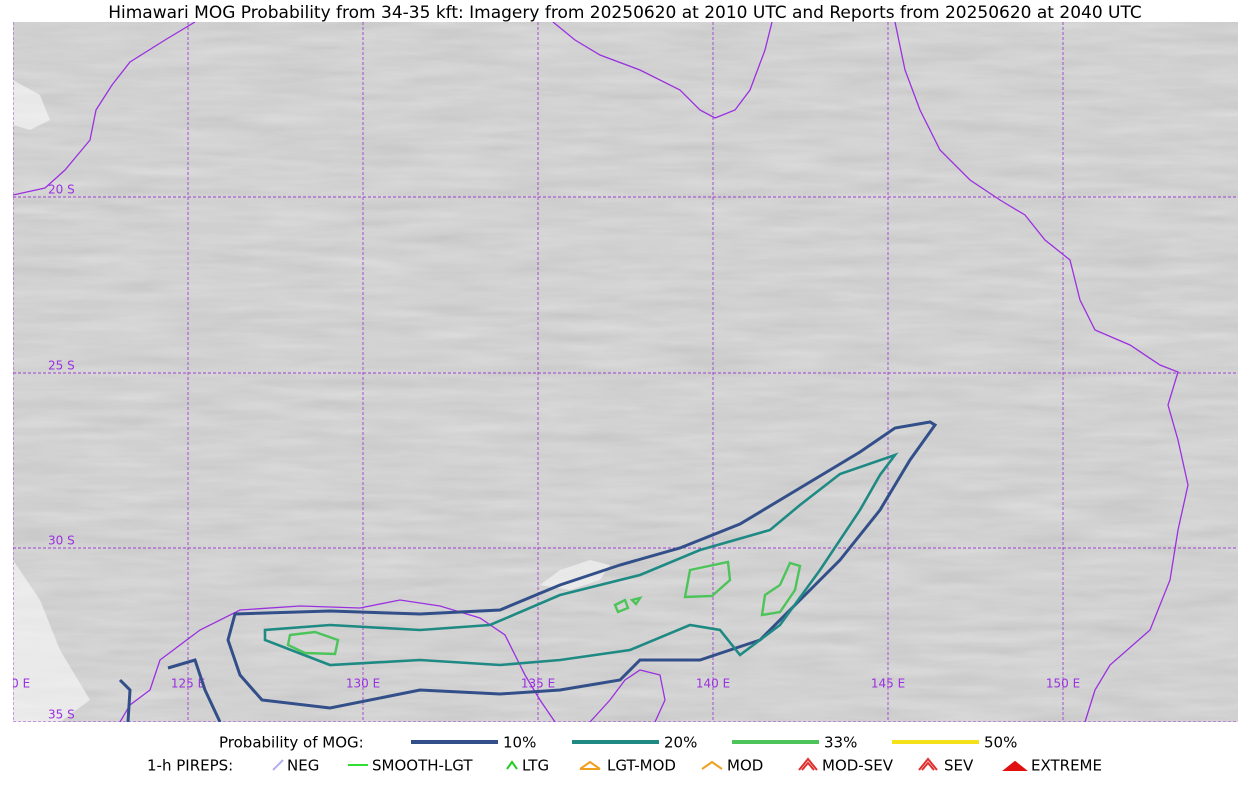 This screenshot has width=1250, height=786. Describe the element at coordinates (291, 743) in the screenshot. I see `legend-title: Probability of MOG:` at that location.